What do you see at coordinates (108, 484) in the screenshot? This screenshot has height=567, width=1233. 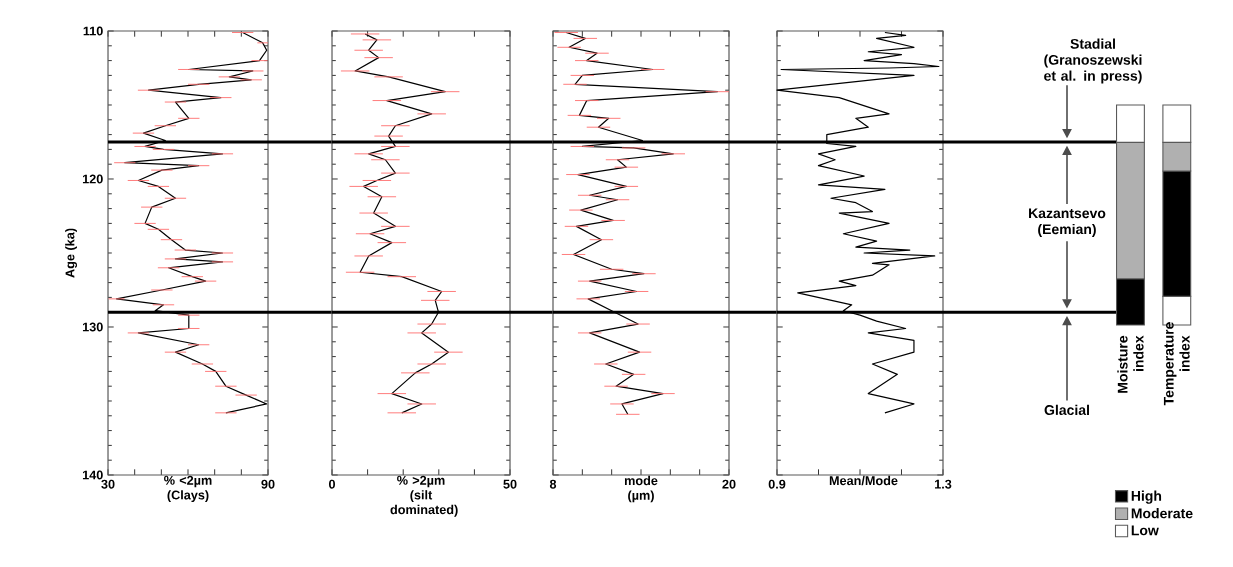 I see `x-tick-label: 30` at bounding box center [108, 484].